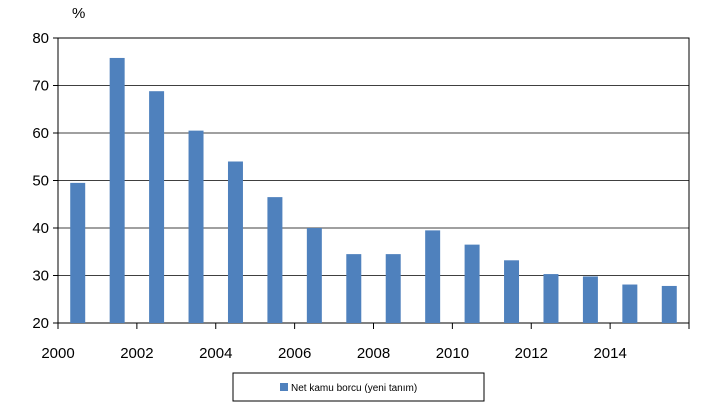 The width and height of the screenshot is (707, 410). What do you see at coordinates (196, 226) in the screenshot?
I see `bar-2003` at bounding box center [196, 226].